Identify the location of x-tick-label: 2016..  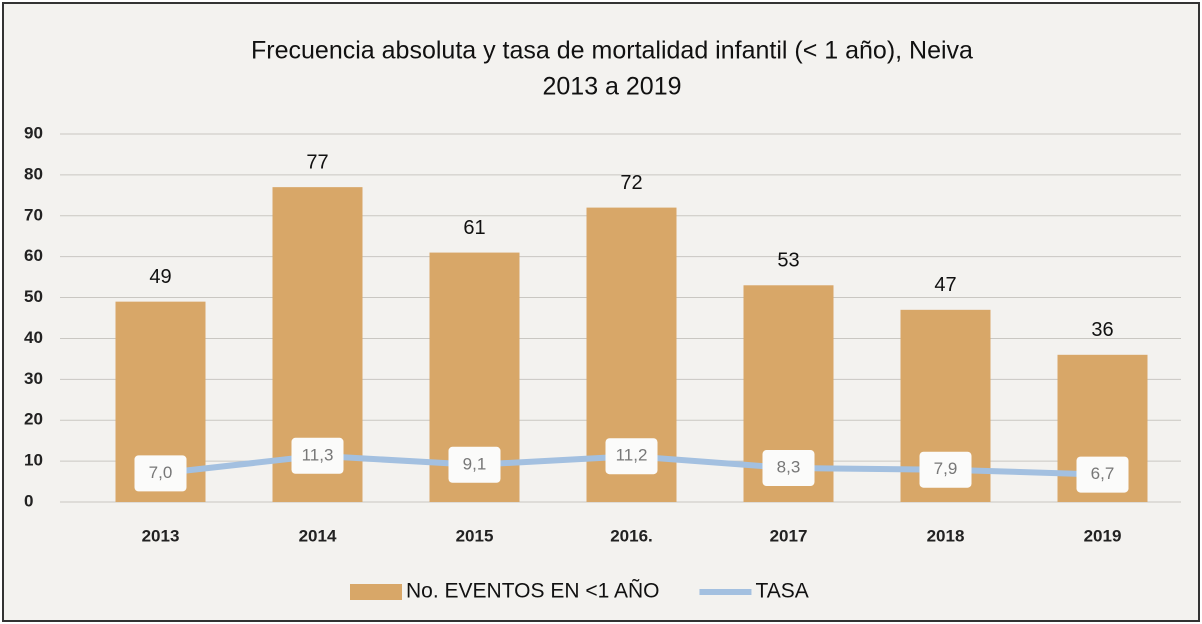
(631, 535).